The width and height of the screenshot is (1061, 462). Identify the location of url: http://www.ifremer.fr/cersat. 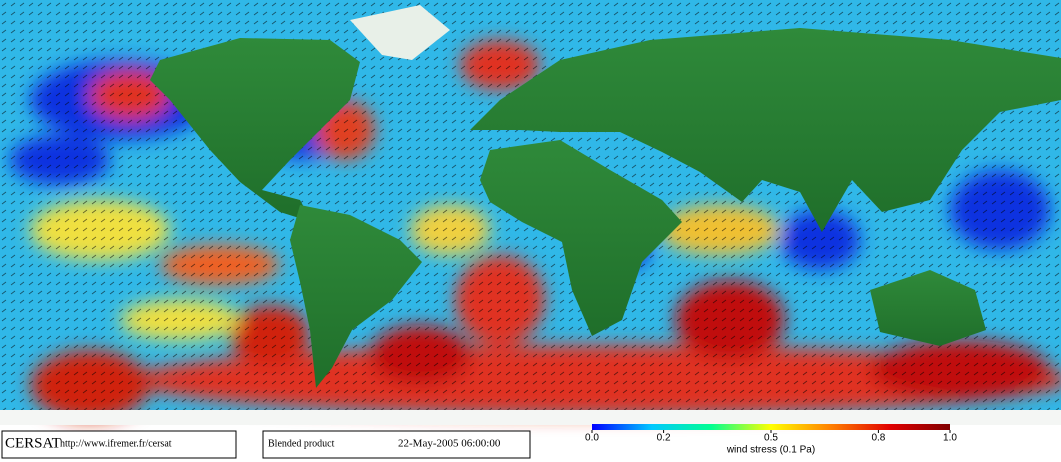
(116, 443).